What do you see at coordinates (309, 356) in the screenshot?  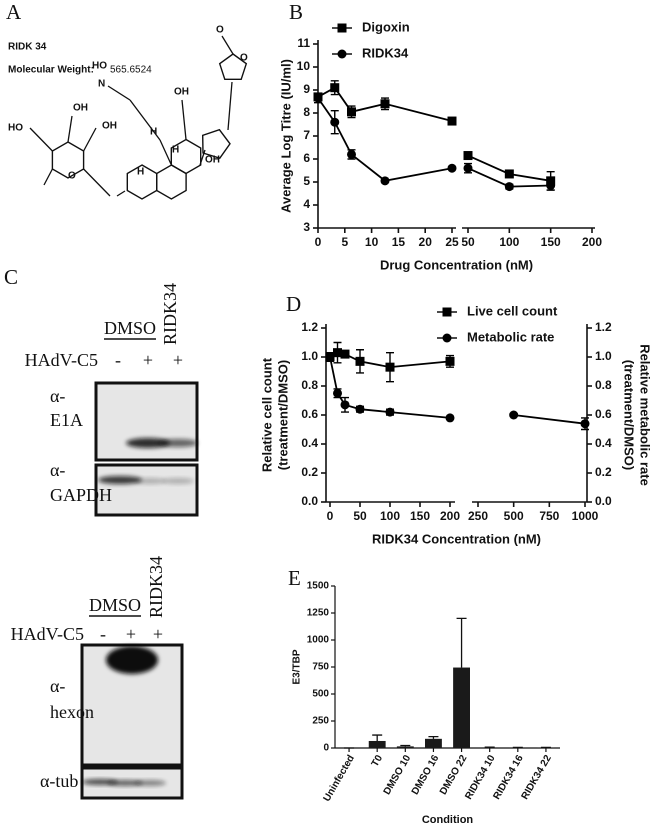 I see `y-tick-label: 1.0` at bounding box center [309, 356].